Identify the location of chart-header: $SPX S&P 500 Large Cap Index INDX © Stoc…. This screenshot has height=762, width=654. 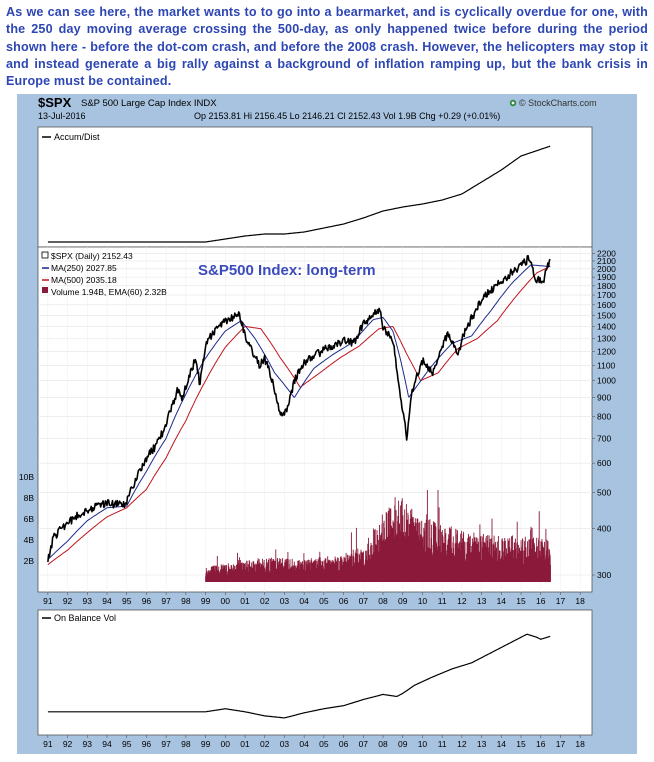
(317, 108).